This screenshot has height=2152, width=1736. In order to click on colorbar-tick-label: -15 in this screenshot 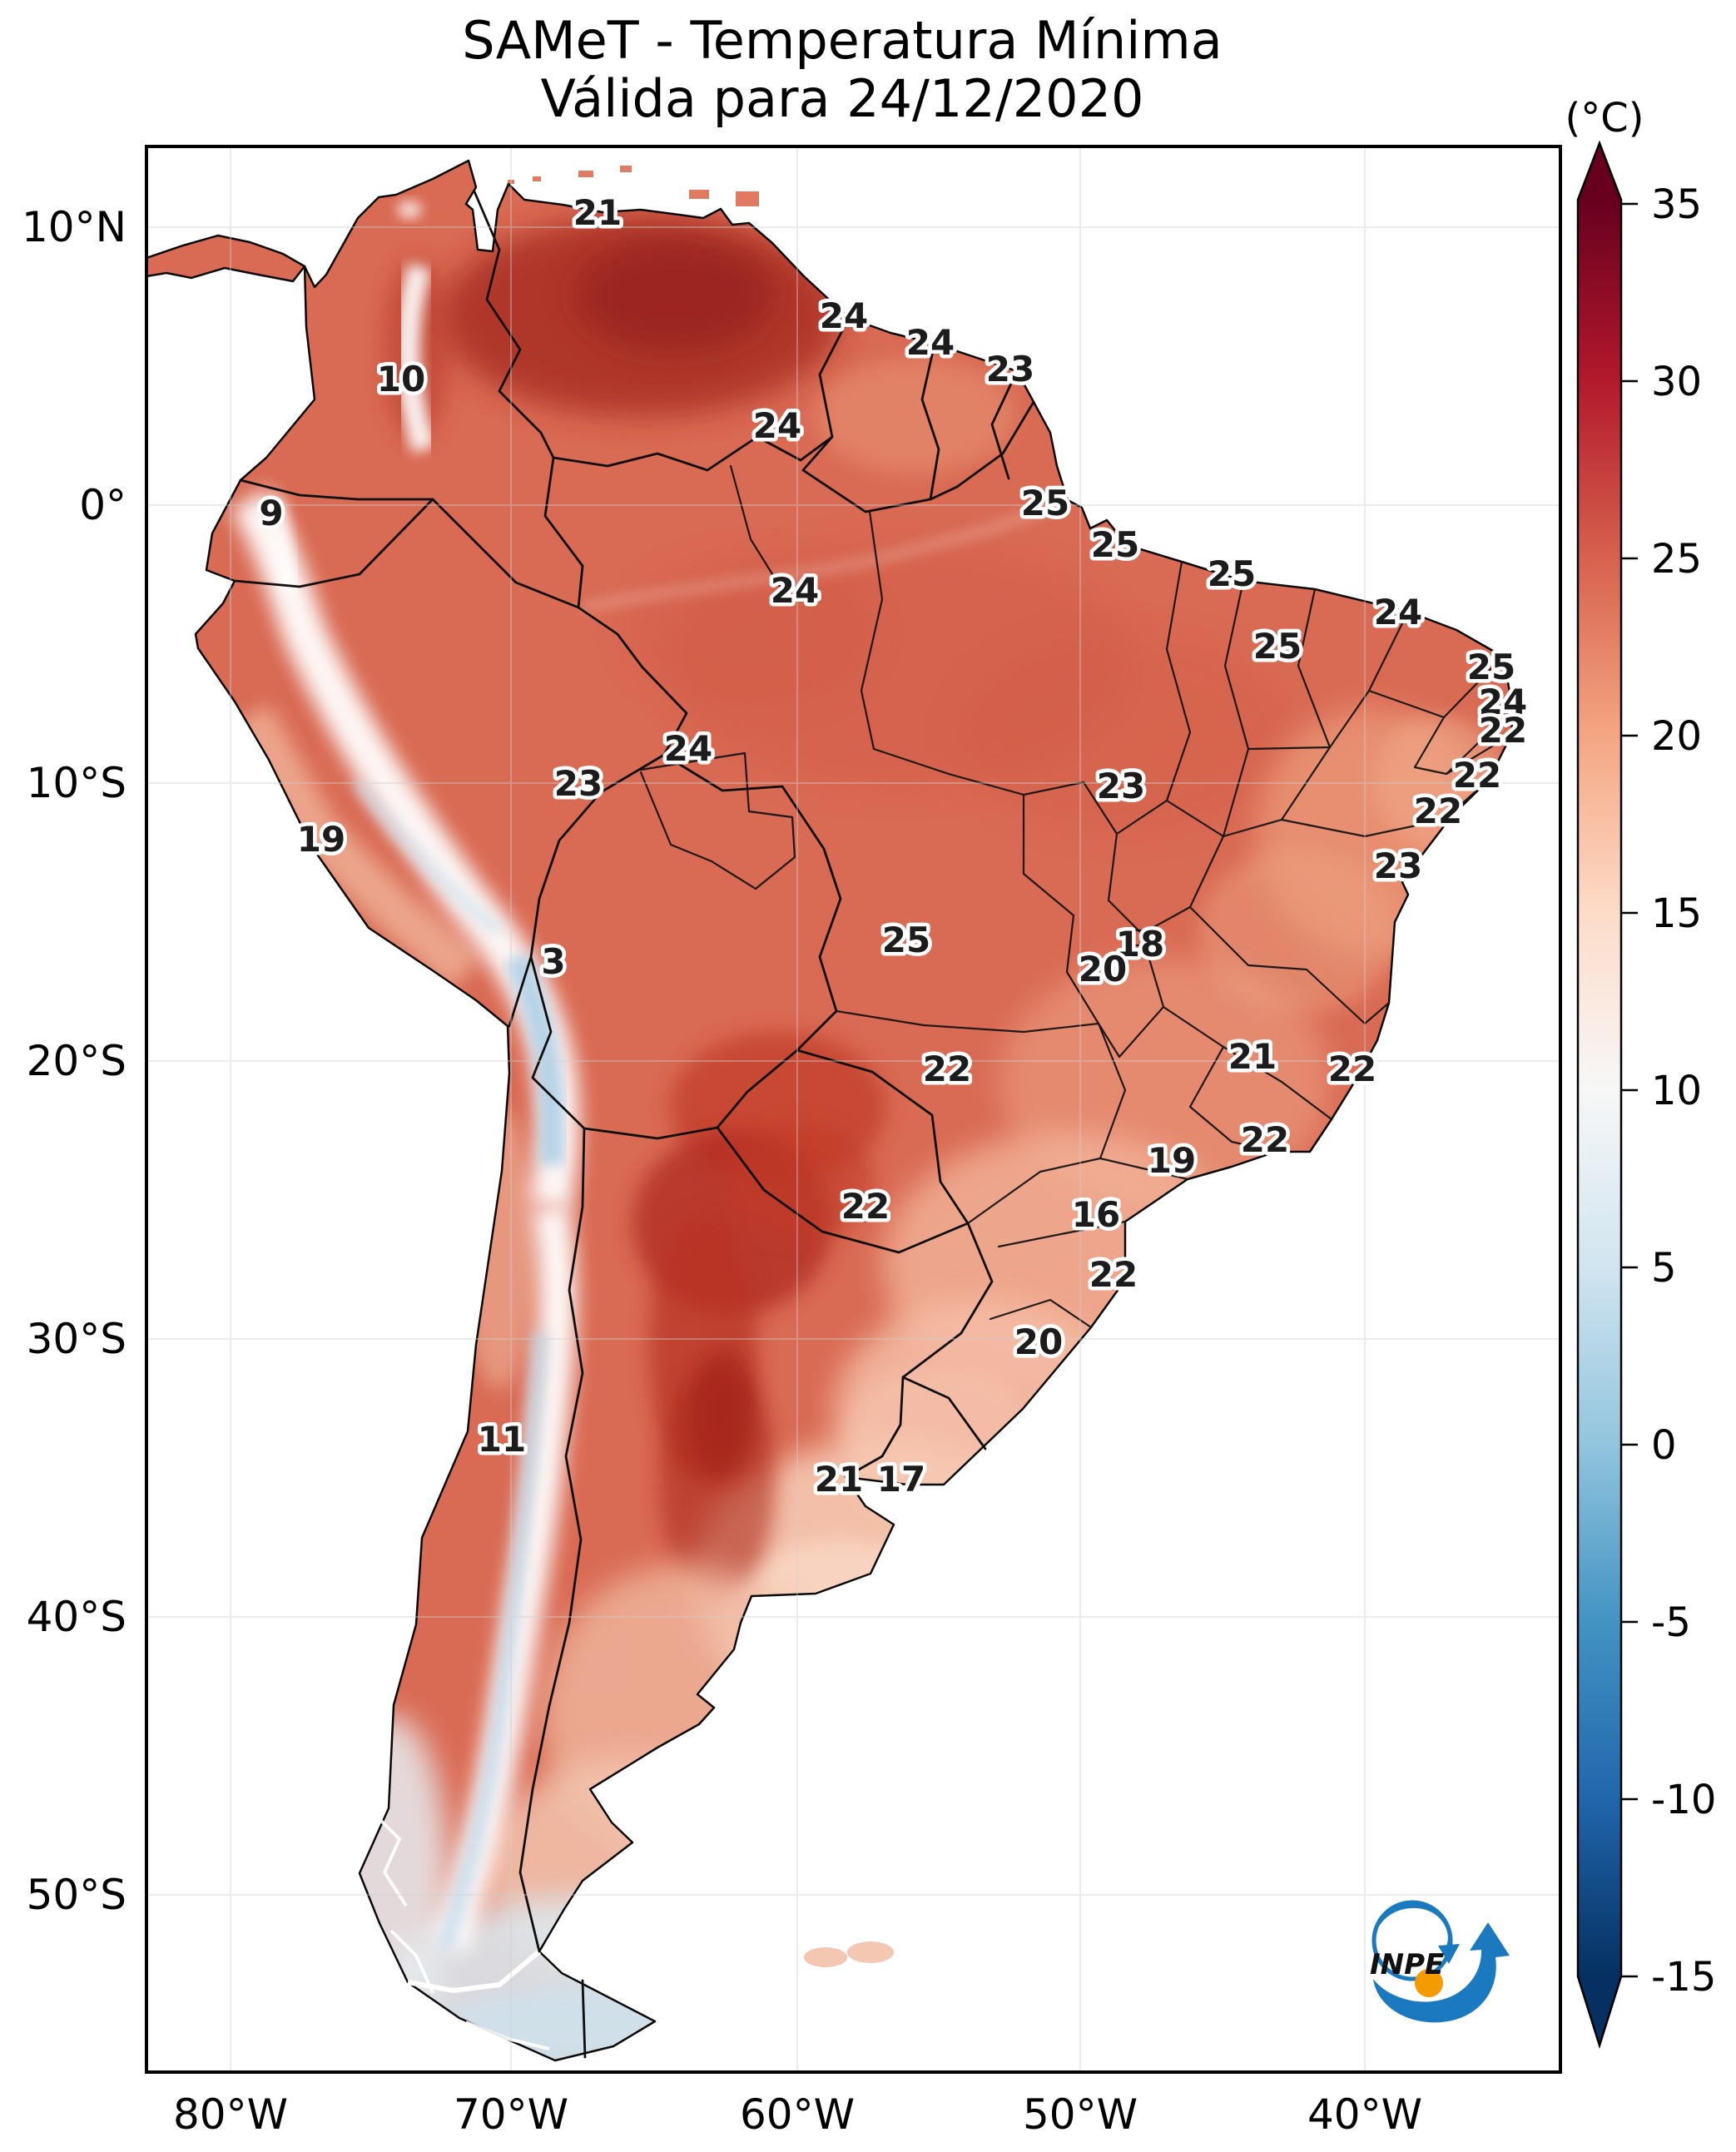, I will do `click(1683, 1977)`.